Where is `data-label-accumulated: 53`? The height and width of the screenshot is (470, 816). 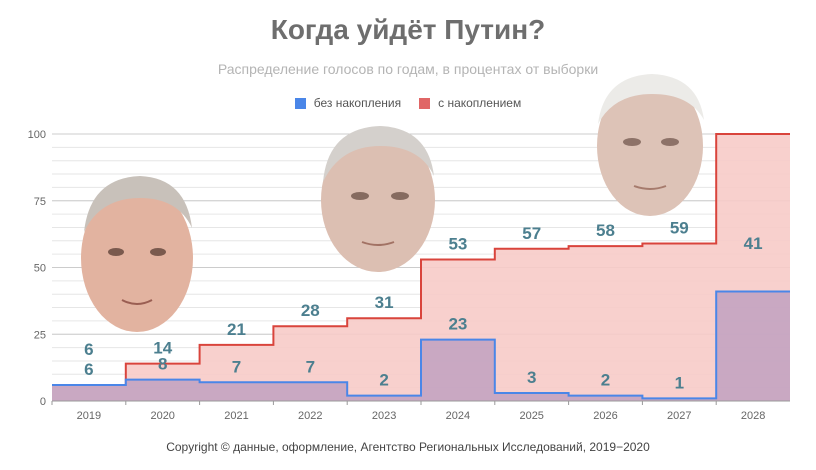
data-label-accumulated: 53 is located at coordinates (457, 243).